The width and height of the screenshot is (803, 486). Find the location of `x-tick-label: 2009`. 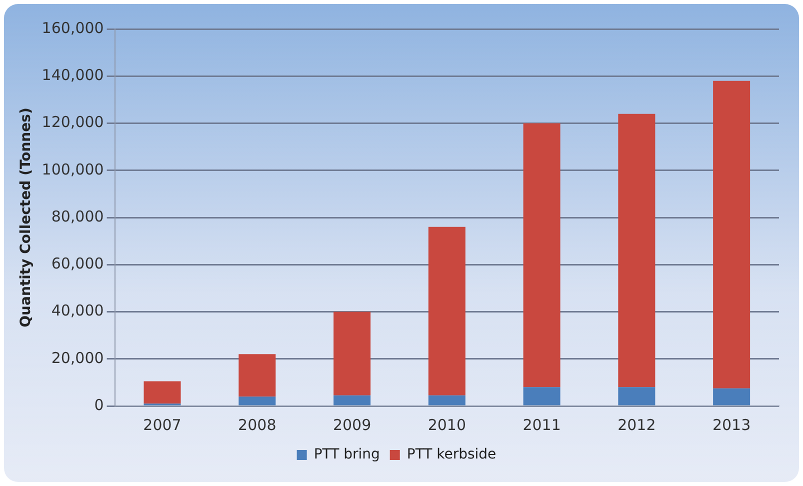

x-tick-label: 2009 is located at coordinates (352, 425).